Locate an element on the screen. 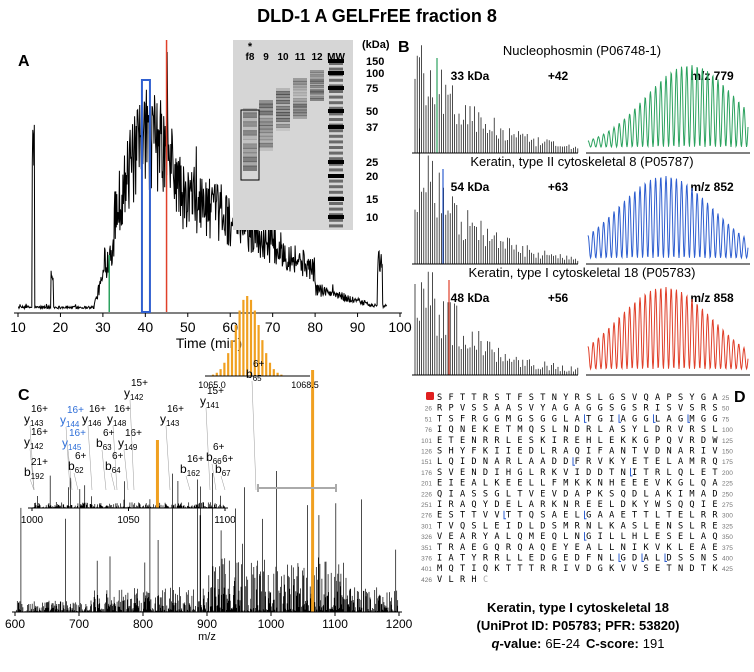  residue-end: 275 is located at coordinates (727, 505).